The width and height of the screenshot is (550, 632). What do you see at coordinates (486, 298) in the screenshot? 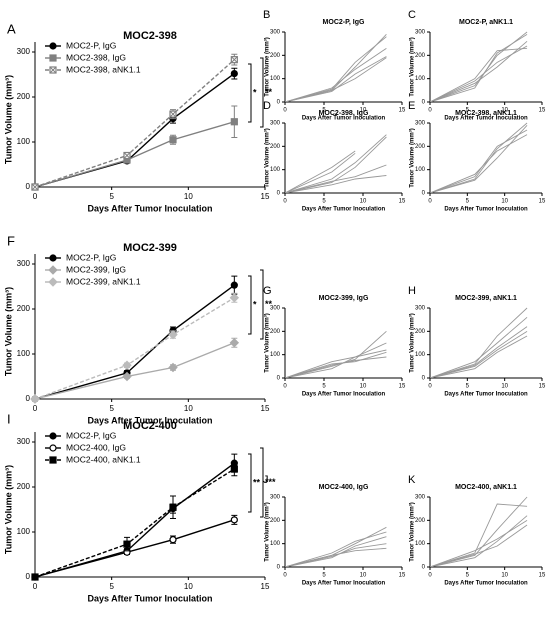
I see `chart-title: MOC2-399, aNK1.1` at bounding box center [486, 298].